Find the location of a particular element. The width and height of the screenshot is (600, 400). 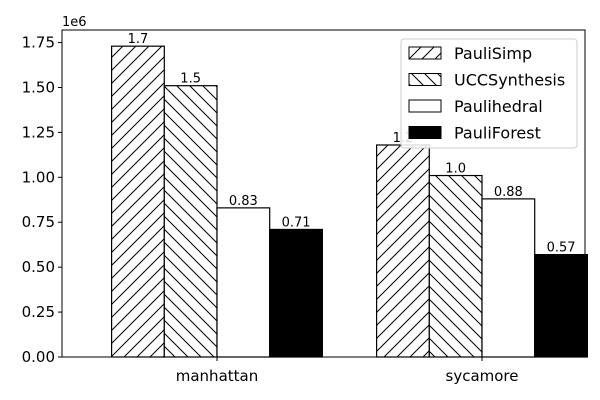

bar-value-label: 1.7 is located at coordinates (138, 39).